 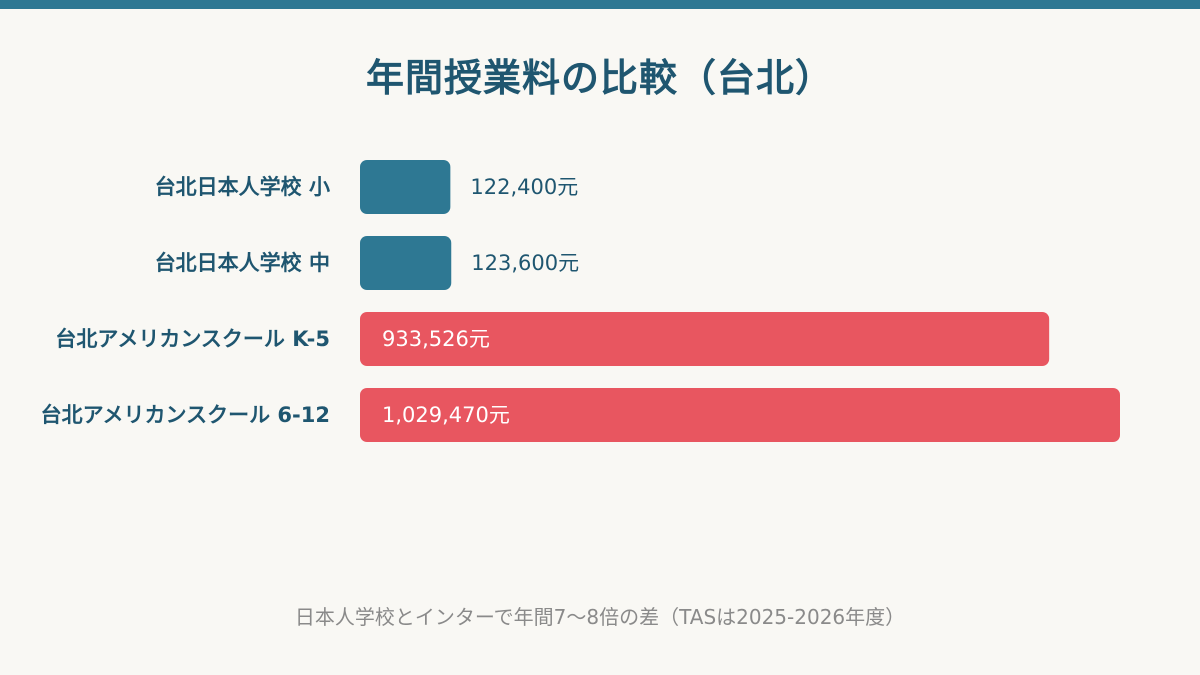 What do you see at coordinates (600, 617) in the screenshot?
I see `footnote: 日本人学校とインターで年間7〜8倍の差（TASは2025-2026年度）` at bounding box center [600, 617].